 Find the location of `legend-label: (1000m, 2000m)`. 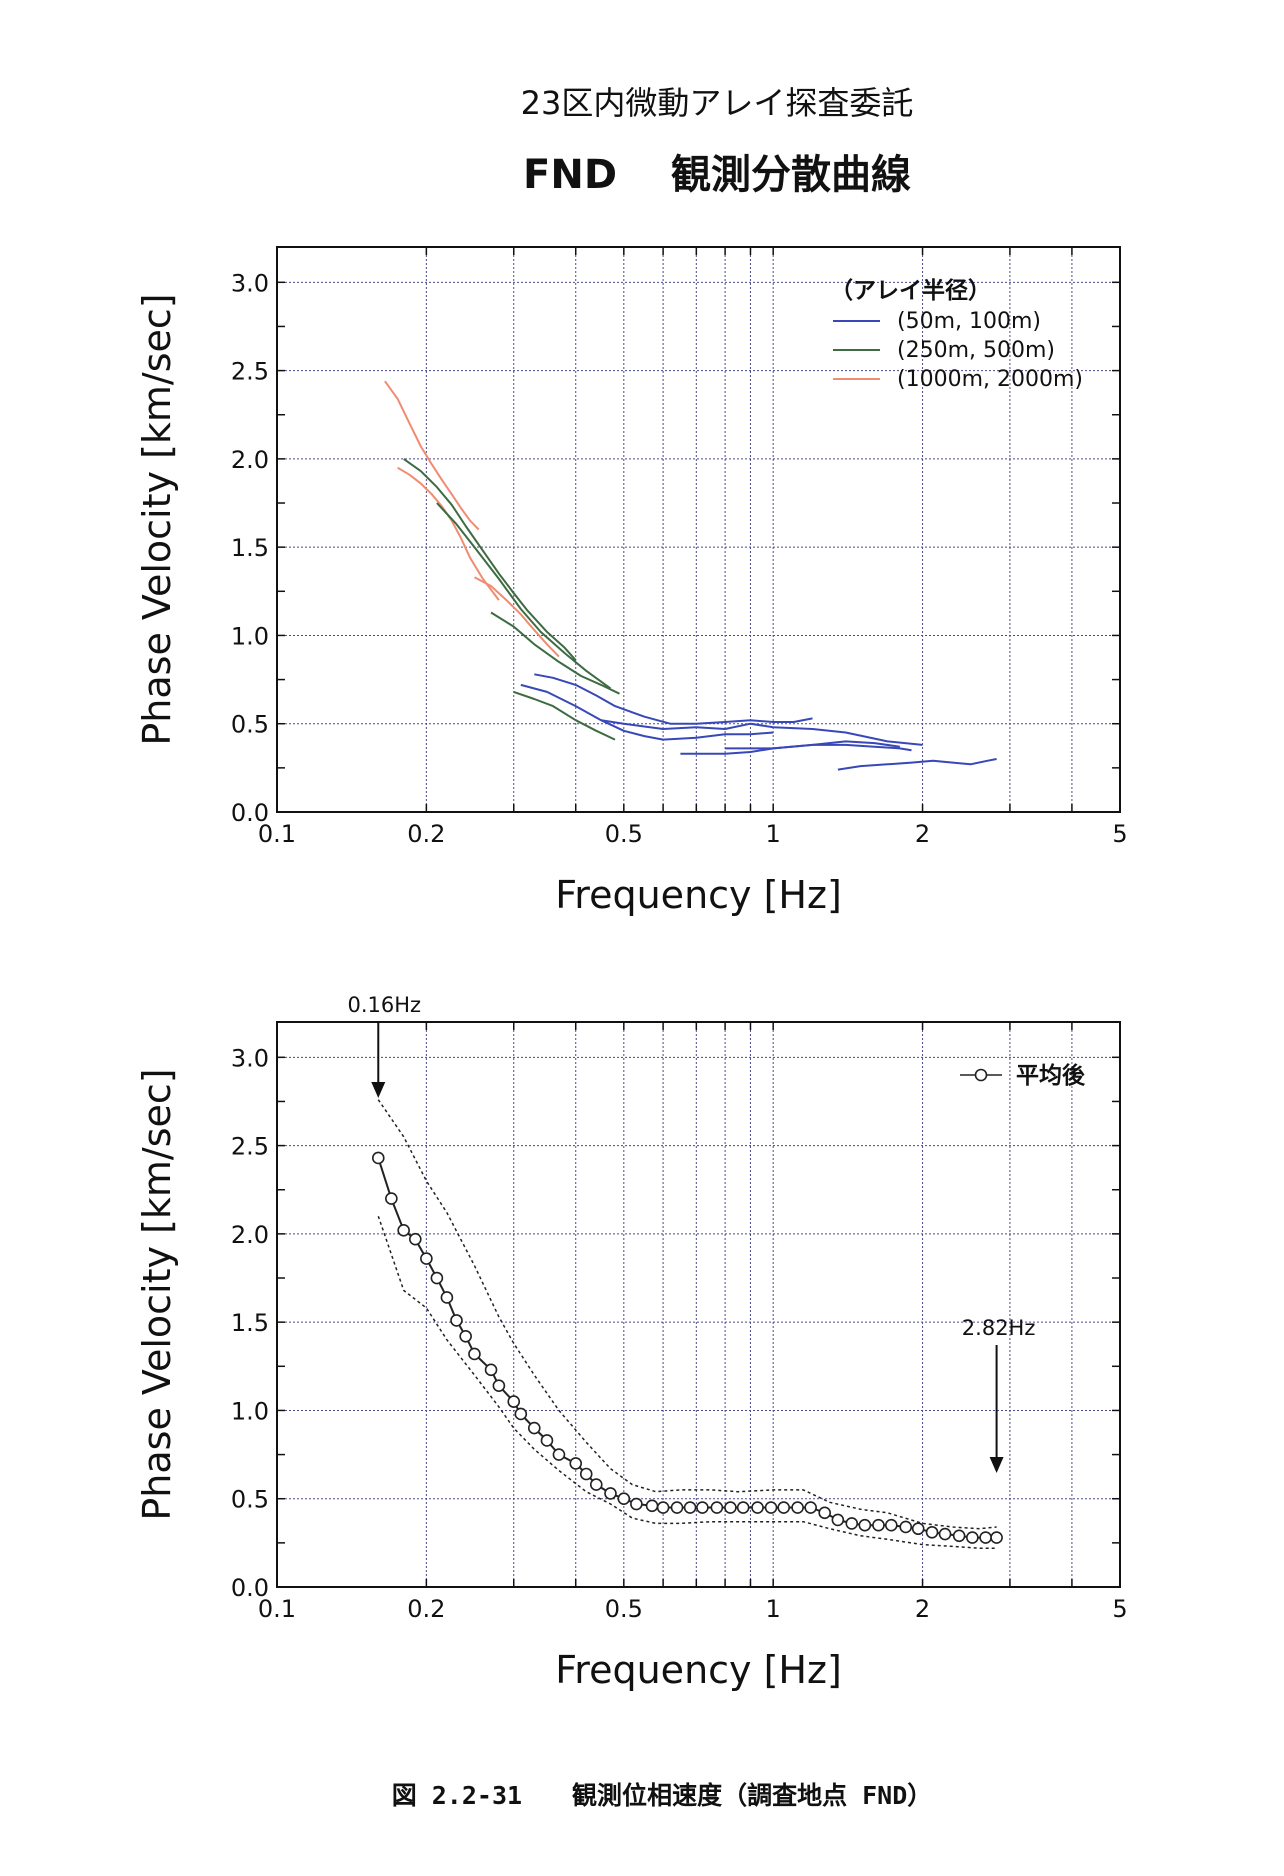

legend-label: (1000m, 2000m) is located at coordinates (990, 379).